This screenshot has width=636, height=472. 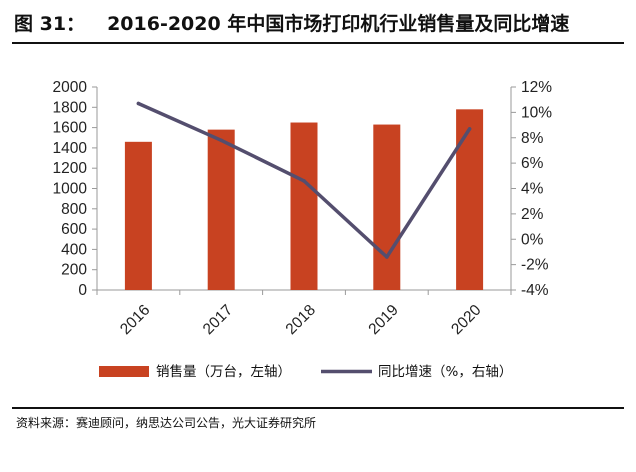 I want to click on left-tick-label: 1600, so click(x=70, y=128).